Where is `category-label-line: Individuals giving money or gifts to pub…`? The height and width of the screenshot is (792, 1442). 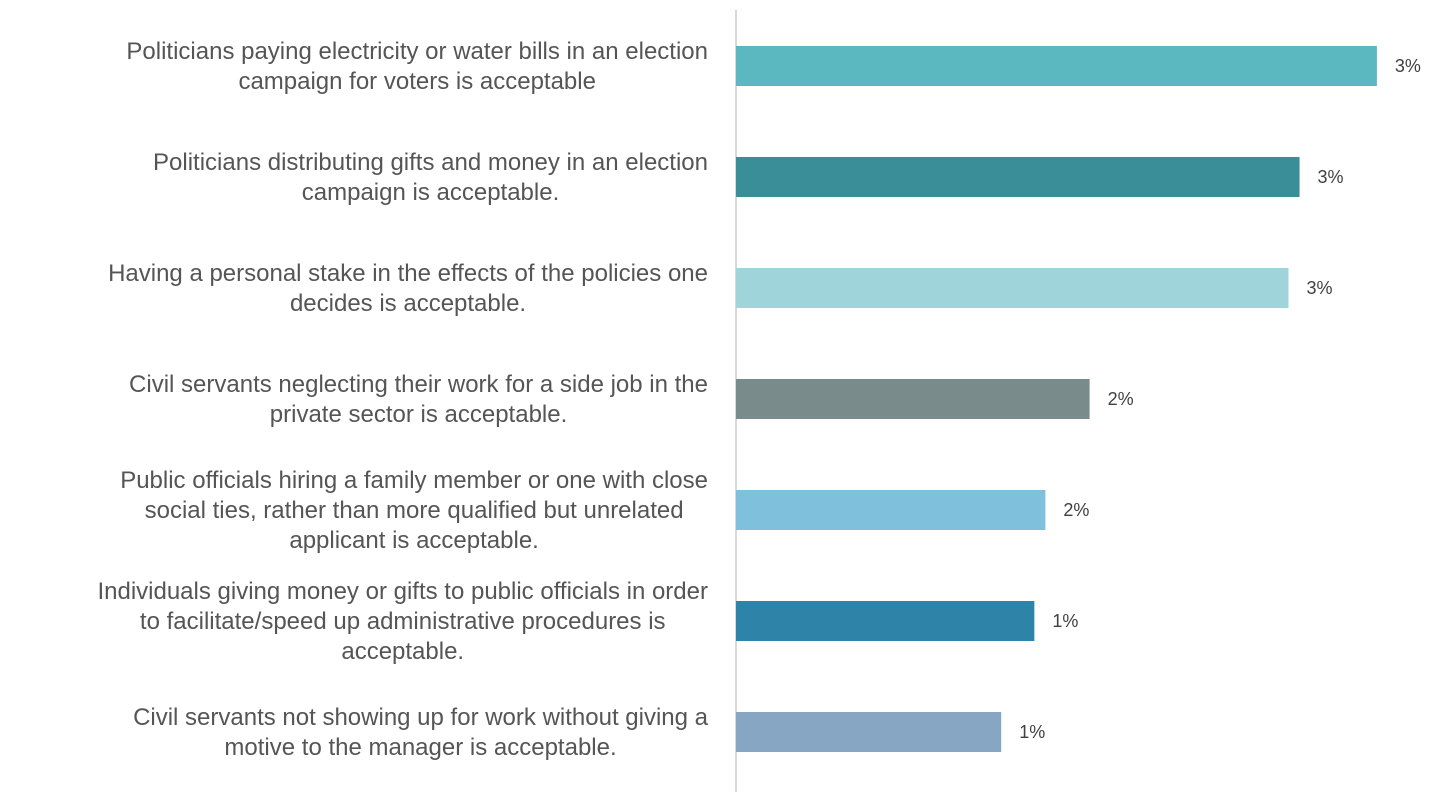
category-label-line: Individuals giving money or gifts to pub… is located at coordinates (402, 591).